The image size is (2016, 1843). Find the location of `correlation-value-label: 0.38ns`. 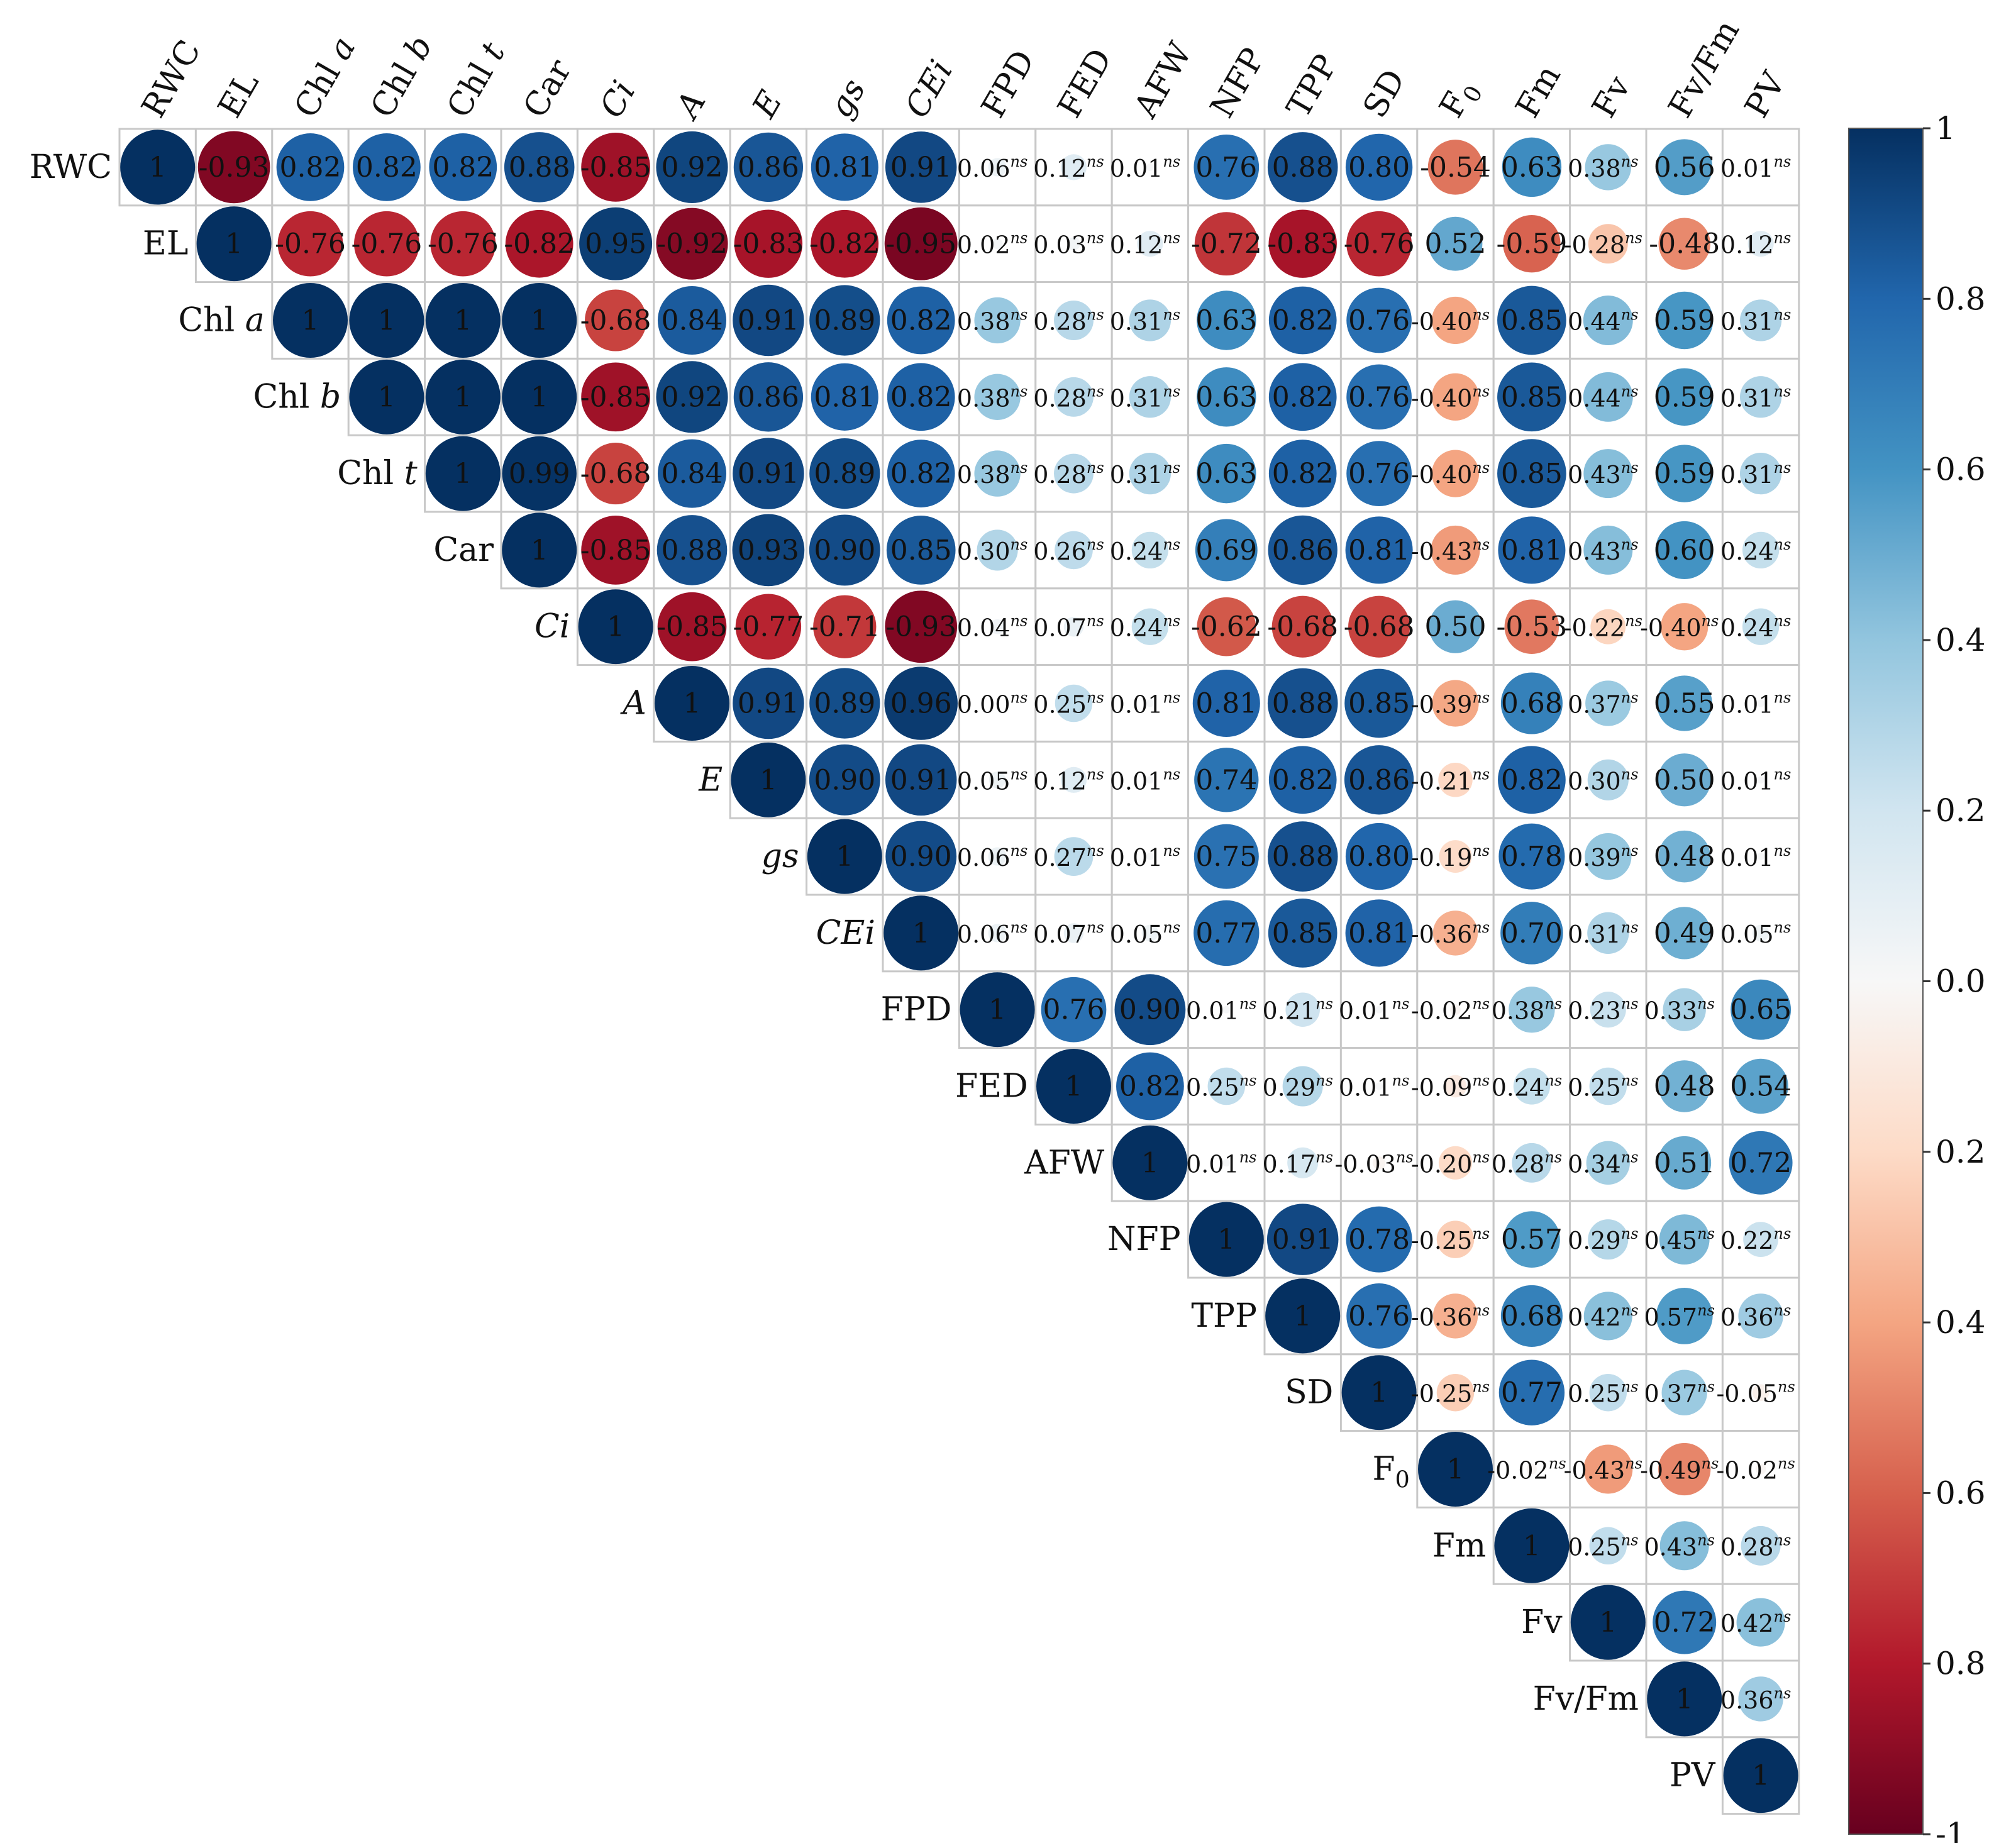

correlation-value-label: 0.38ns is located at coordinates (1527, 1010).